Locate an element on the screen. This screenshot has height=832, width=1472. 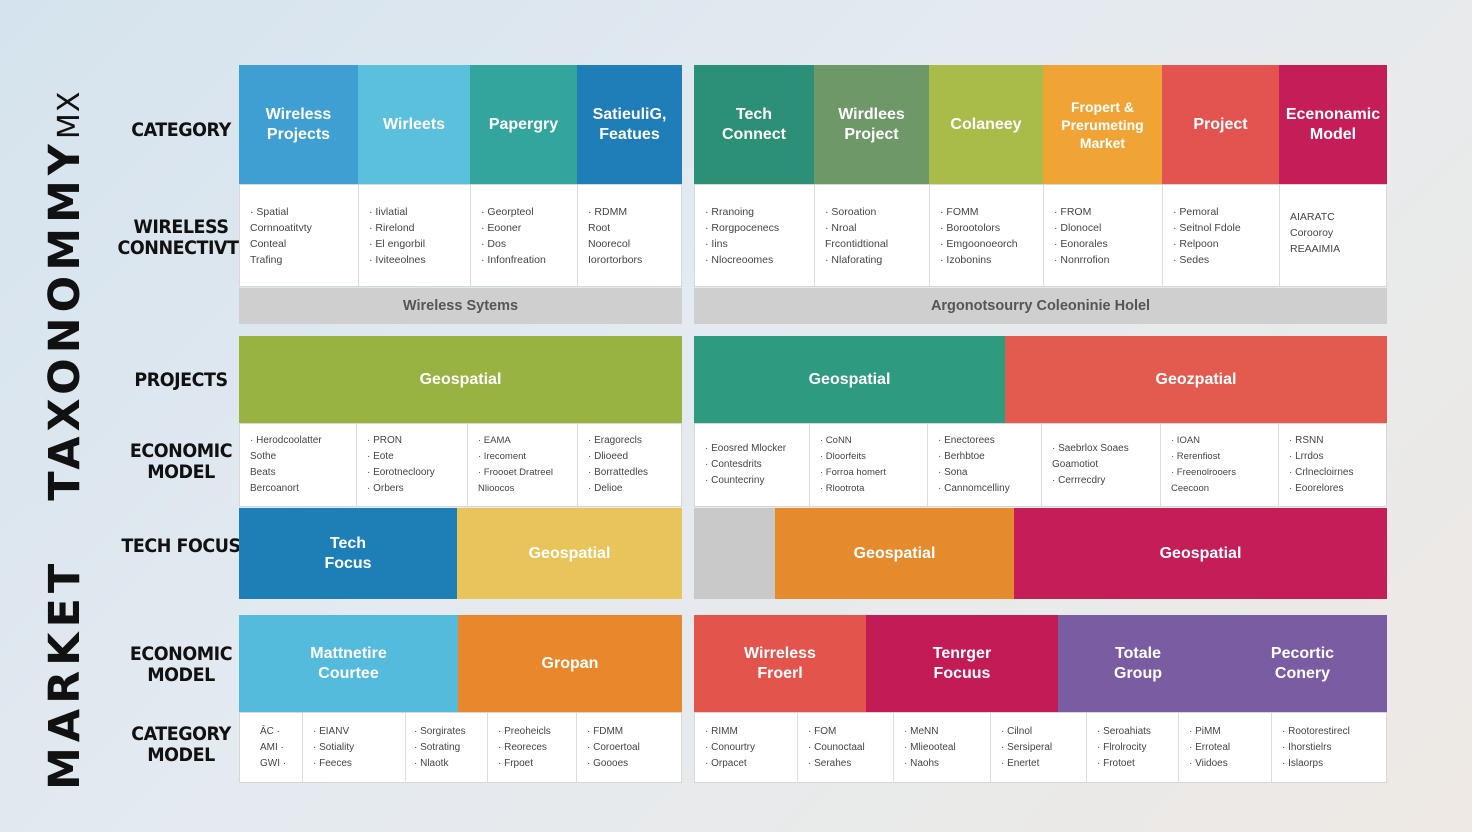
list-item: · Rerenfiost is located at coordinates (1196, 456).